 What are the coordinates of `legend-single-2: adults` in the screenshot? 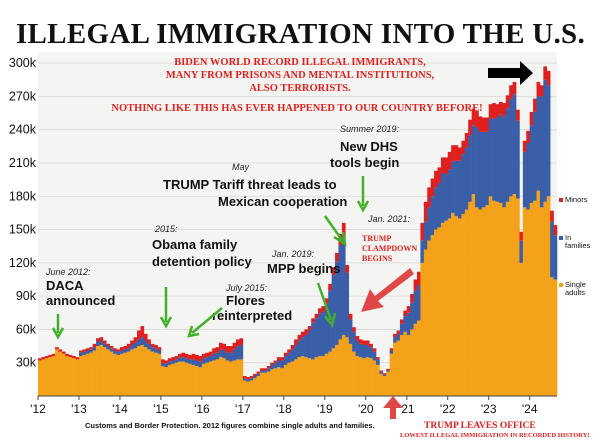 It's located at (575, 292).